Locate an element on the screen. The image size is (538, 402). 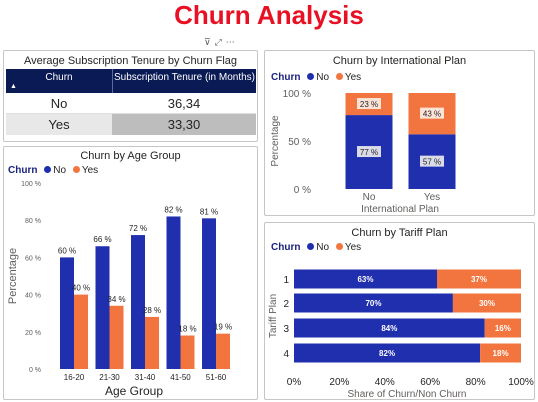
data-label-no: 84% is located at coordinates (389, 328).